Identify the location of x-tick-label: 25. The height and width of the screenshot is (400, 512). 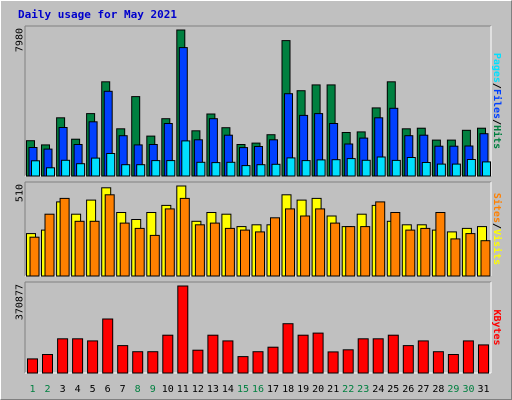
(393, 389).